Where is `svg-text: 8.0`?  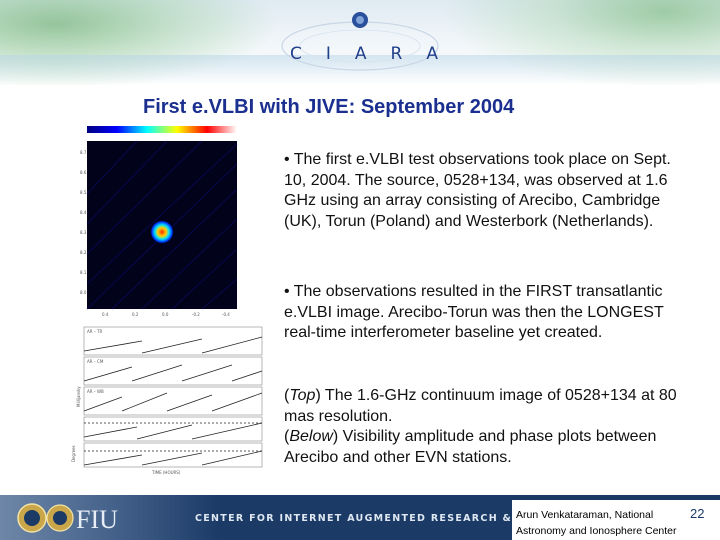 svg-text: 8.0 is located at coordinates (83, 292).